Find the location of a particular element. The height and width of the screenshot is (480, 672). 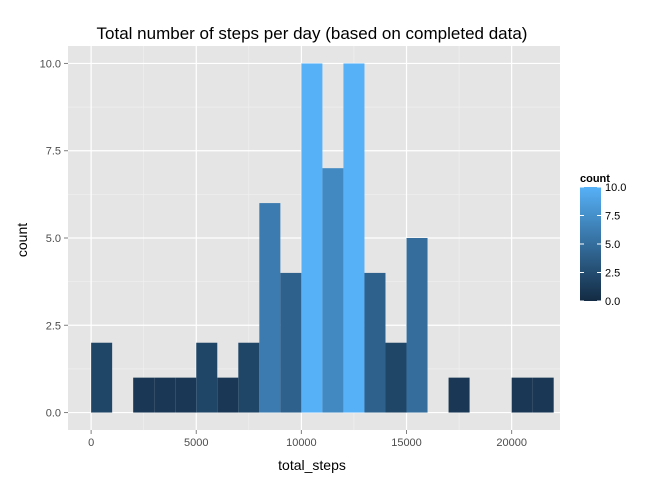

color-legend: count 0.0 2.5 5.0 7.5 10.0 is located at coordinates (603, 240).